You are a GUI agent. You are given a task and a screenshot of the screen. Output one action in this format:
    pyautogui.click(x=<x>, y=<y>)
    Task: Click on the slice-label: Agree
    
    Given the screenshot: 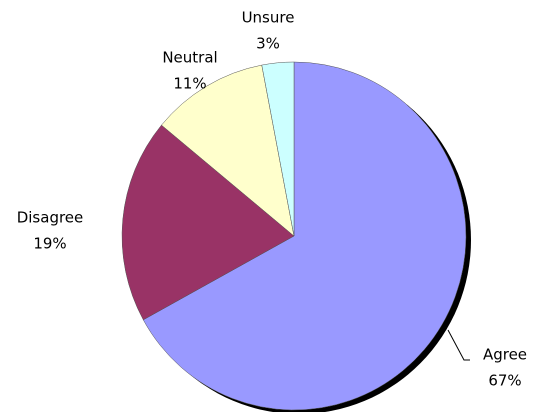 What is the action you would take?
    pyautogui.click(x=505, y=355)
    